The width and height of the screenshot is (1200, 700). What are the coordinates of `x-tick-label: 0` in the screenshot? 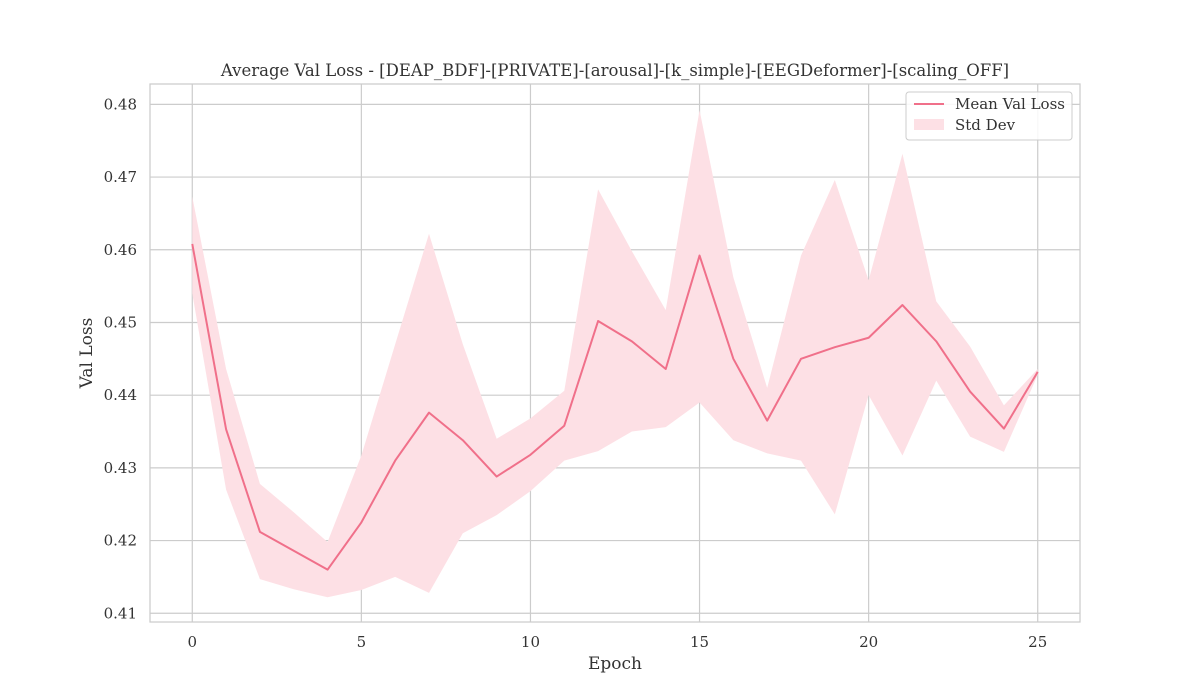 It's located at (192, 642).